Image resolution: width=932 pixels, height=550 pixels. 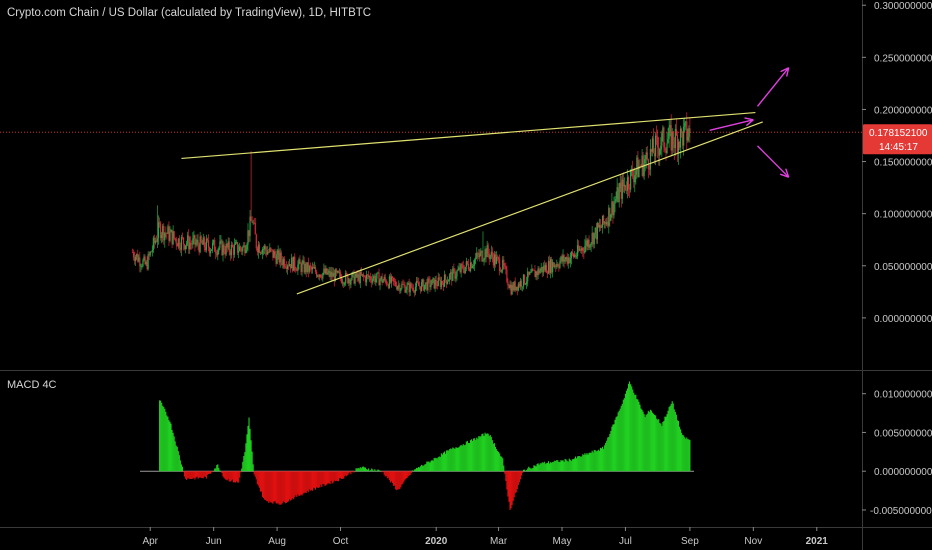 What do you see at coordinates (731, 124) in the screenshot?
I see `arrow-annotation` at bounding box center [731, 124].